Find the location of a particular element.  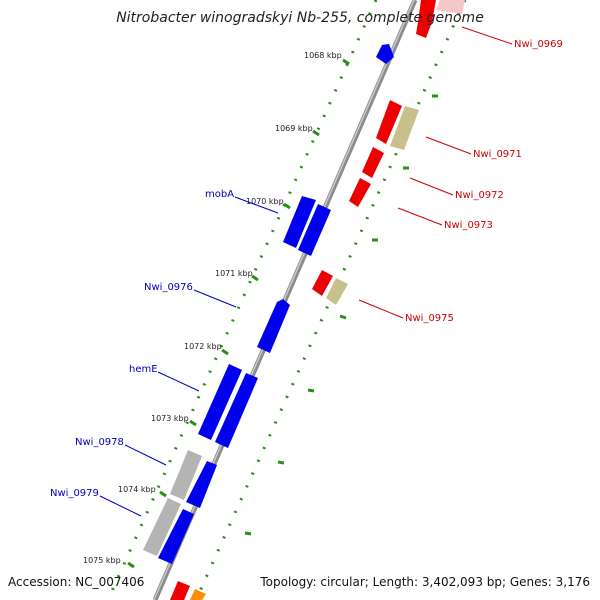

kbp-label: 1070 kbp is located at coordinates (265, 201).